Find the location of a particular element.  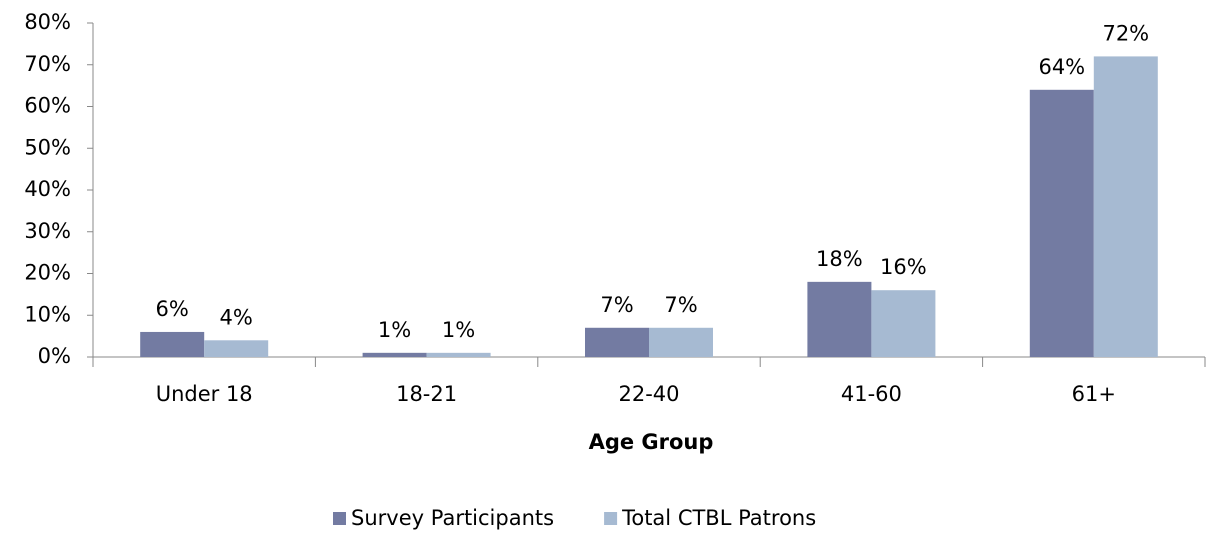

value-label: 6% is located at coordinates (172, 309).